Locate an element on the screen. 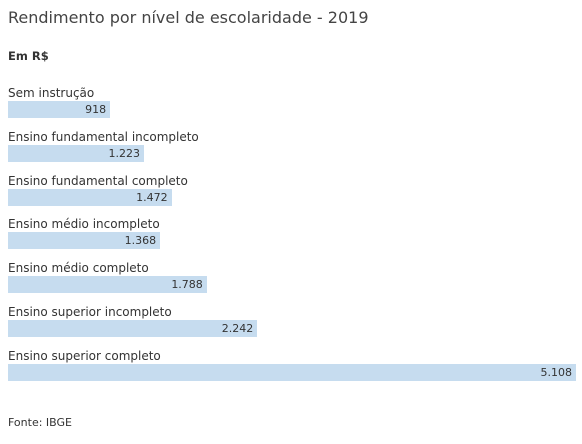 This screenshot has width=582, height=444. category-label: Ensino médio completo is located at coordinates (78, 268).